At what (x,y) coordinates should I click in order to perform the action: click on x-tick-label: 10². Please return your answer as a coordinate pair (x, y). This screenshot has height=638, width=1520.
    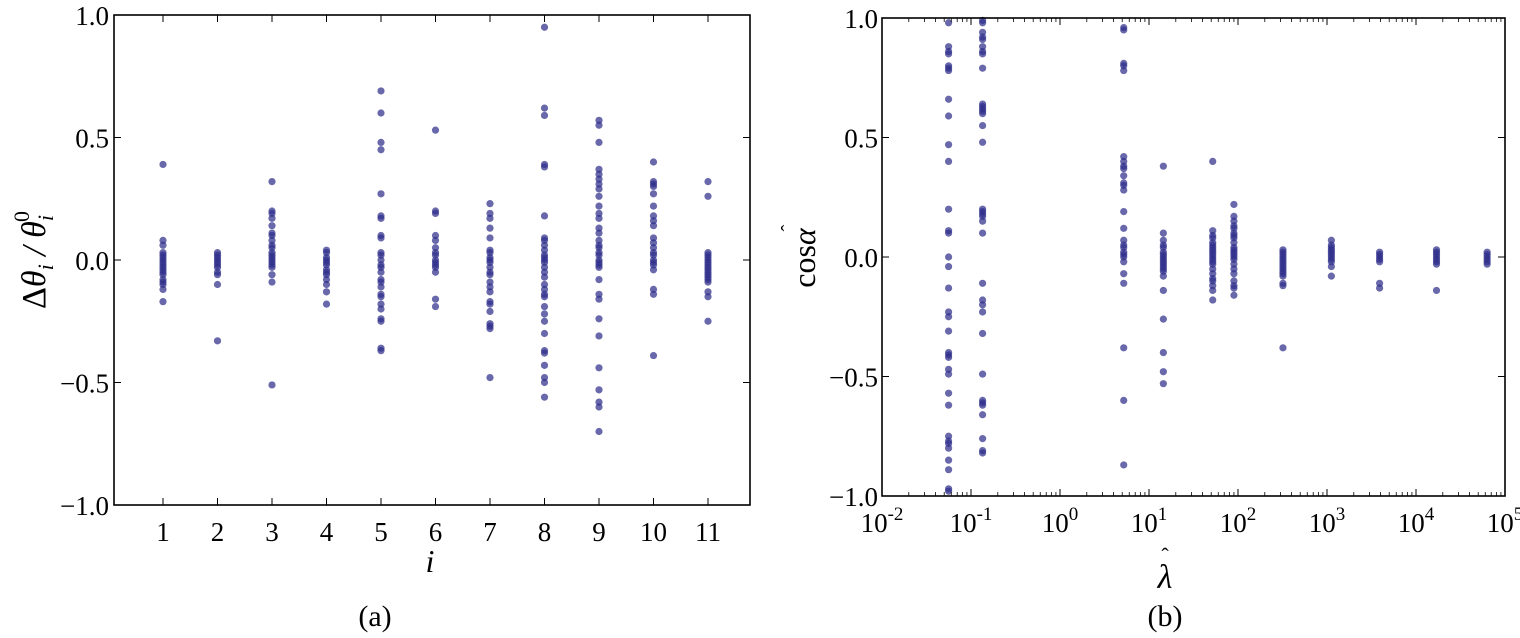
    Looking at the image, I should click on (1238, 521).